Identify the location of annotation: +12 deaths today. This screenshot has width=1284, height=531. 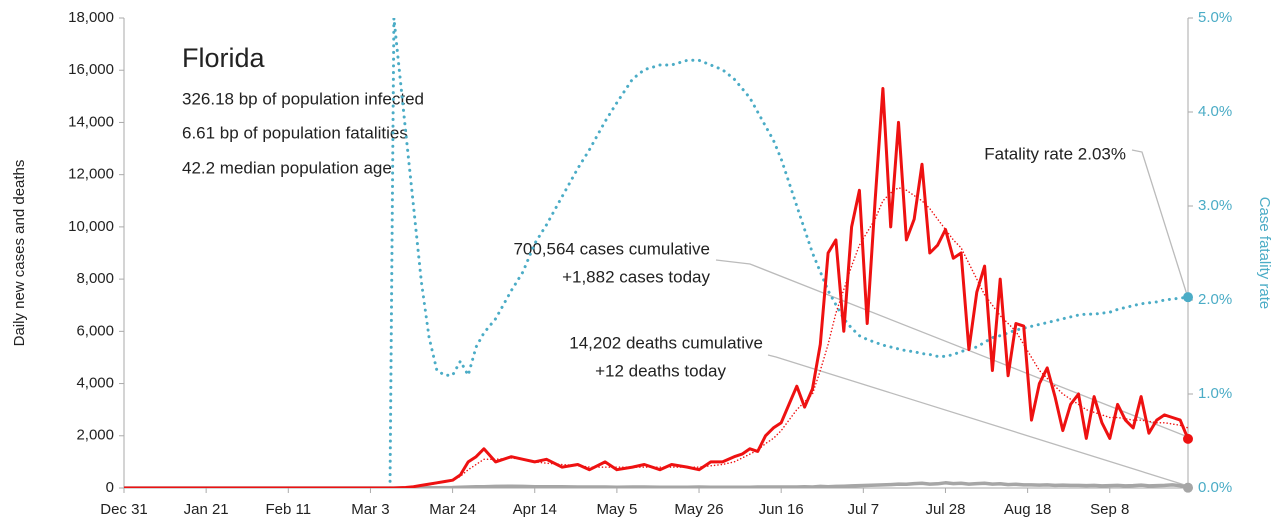
(660, 370).